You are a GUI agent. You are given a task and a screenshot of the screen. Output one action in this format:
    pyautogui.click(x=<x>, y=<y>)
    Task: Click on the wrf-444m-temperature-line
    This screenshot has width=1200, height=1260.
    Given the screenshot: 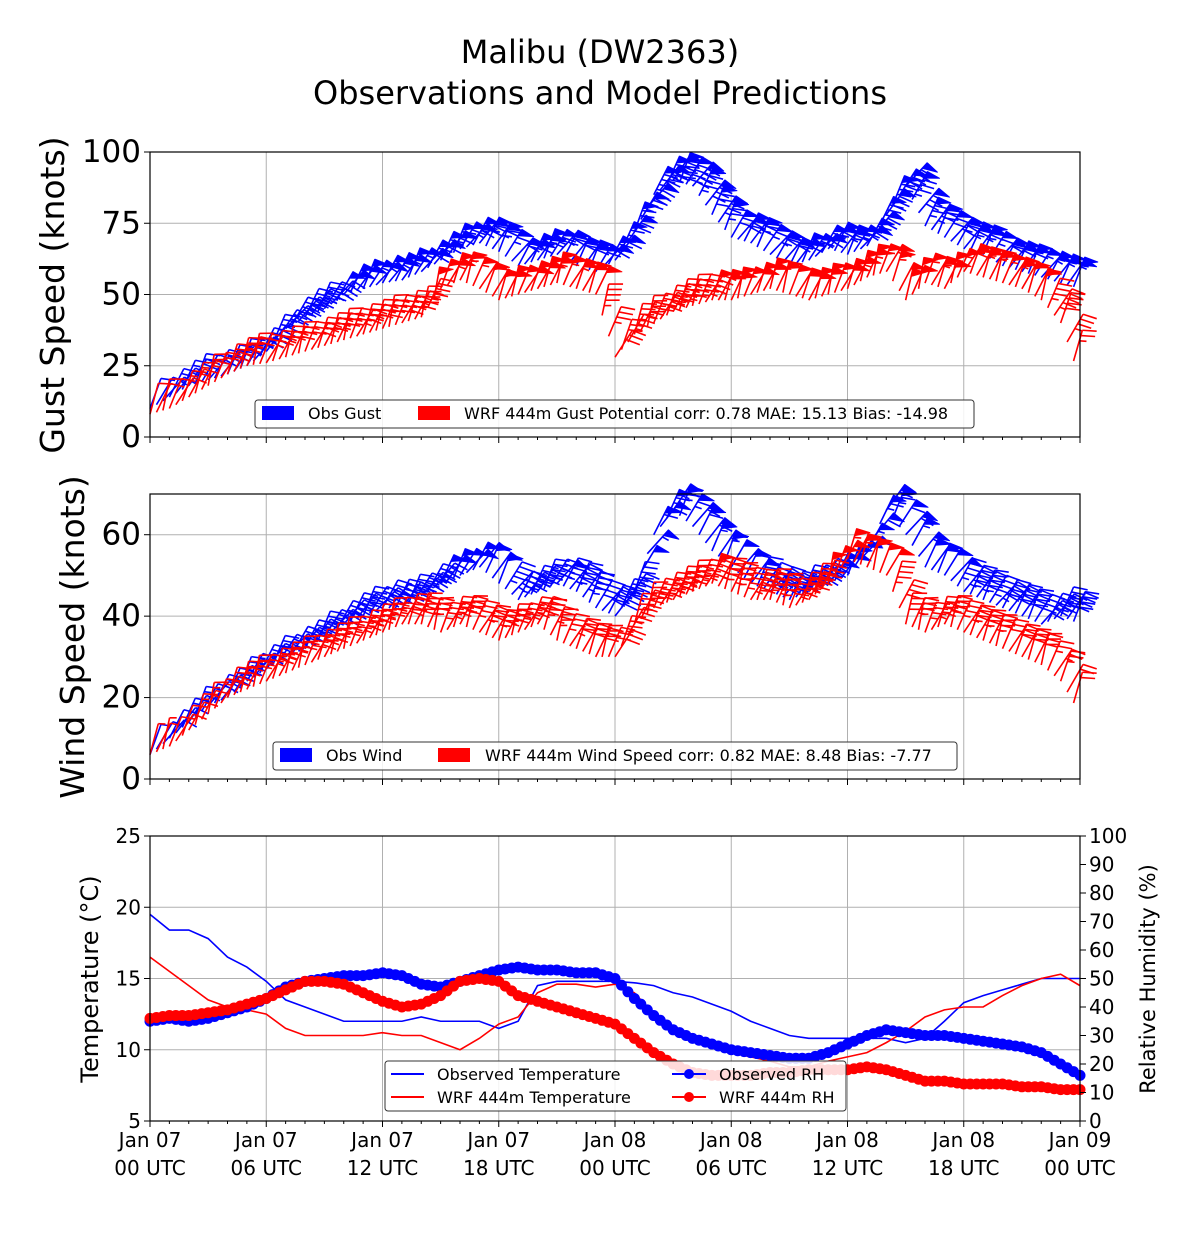 What is the action you would take?
    pyautogui.click(x=615, y=1012)
    